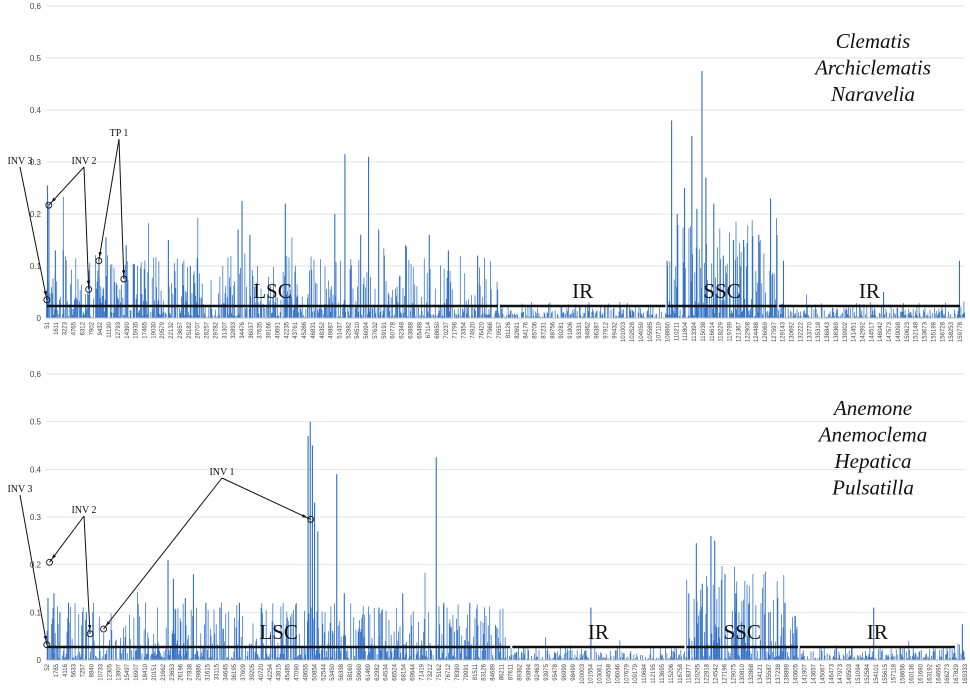 This screenshot has width=970, height=688. I want to click on x-tick-label: 130692, so click(793, 331).